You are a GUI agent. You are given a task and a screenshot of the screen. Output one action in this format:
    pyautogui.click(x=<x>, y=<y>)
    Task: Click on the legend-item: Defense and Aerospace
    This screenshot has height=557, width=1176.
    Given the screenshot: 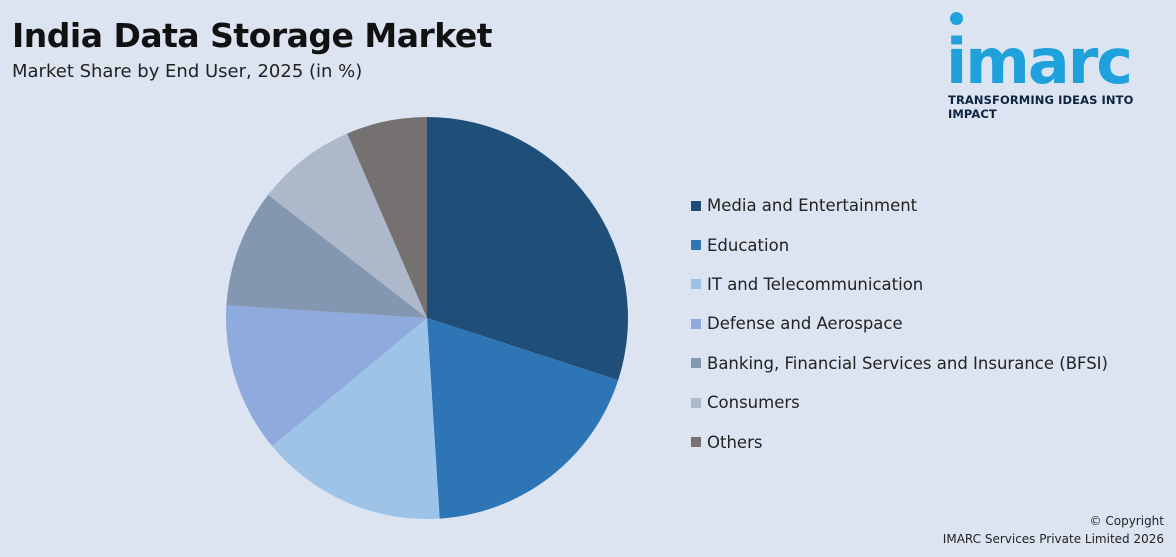 What is the action you would take?
    pyautogui.click(x=899, y=323)
    